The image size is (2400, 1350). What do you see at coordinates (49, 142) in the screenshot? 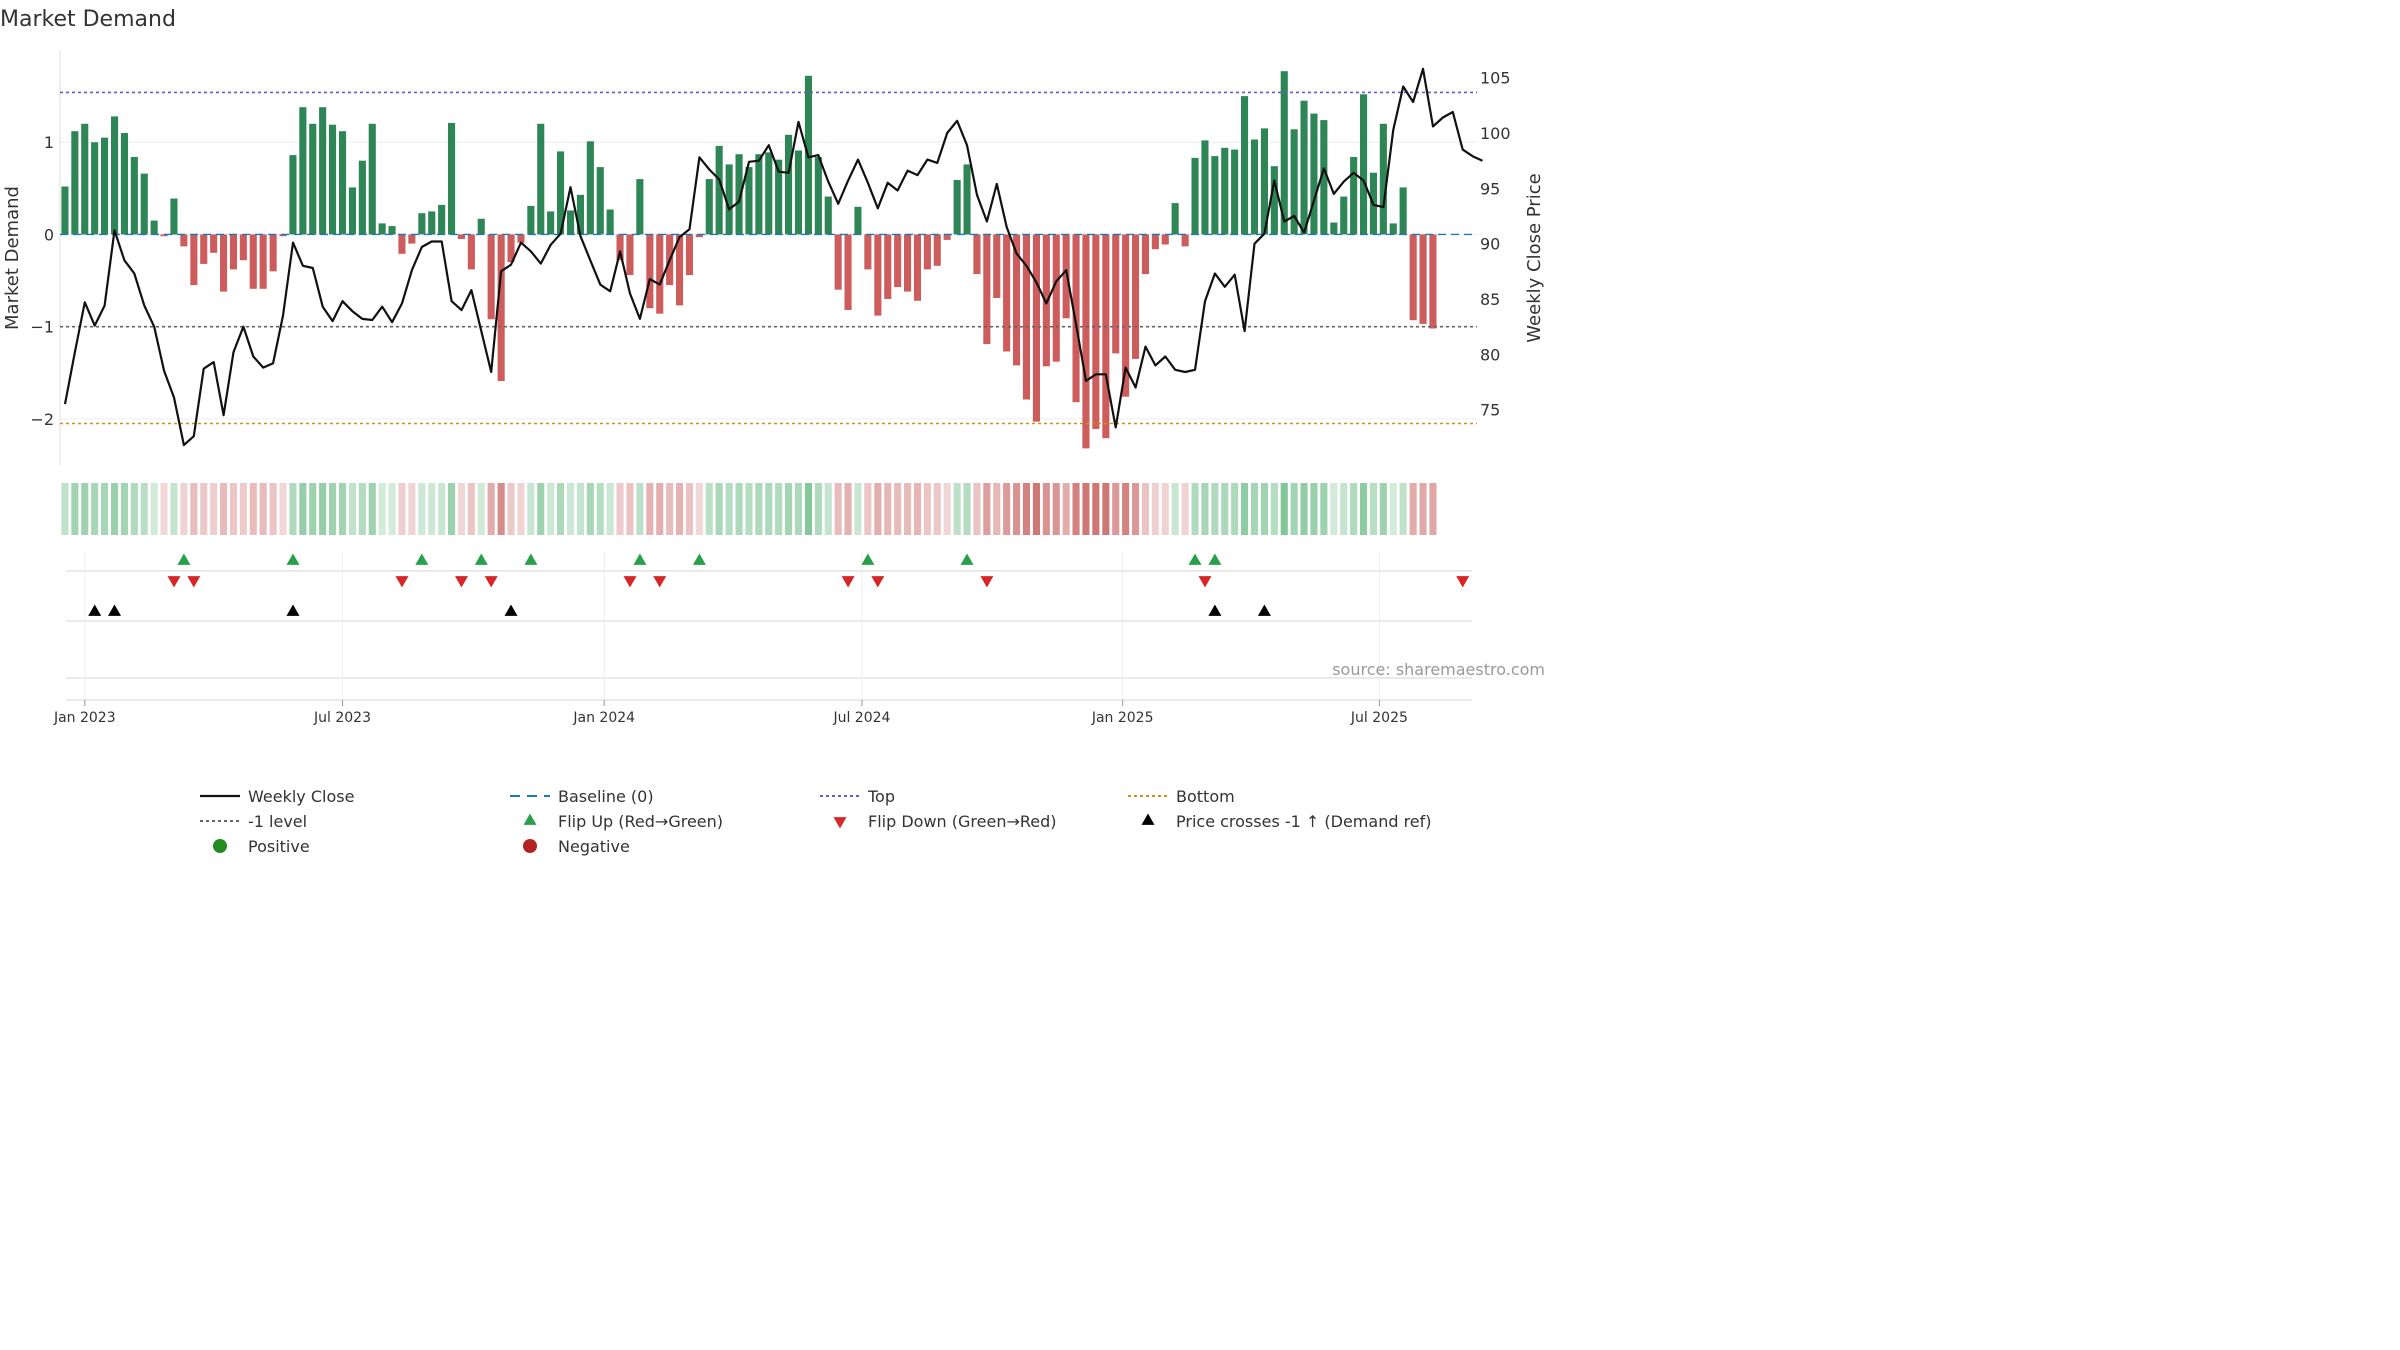
I see `y-tick-left: 1` at bounding box center [49, 142].